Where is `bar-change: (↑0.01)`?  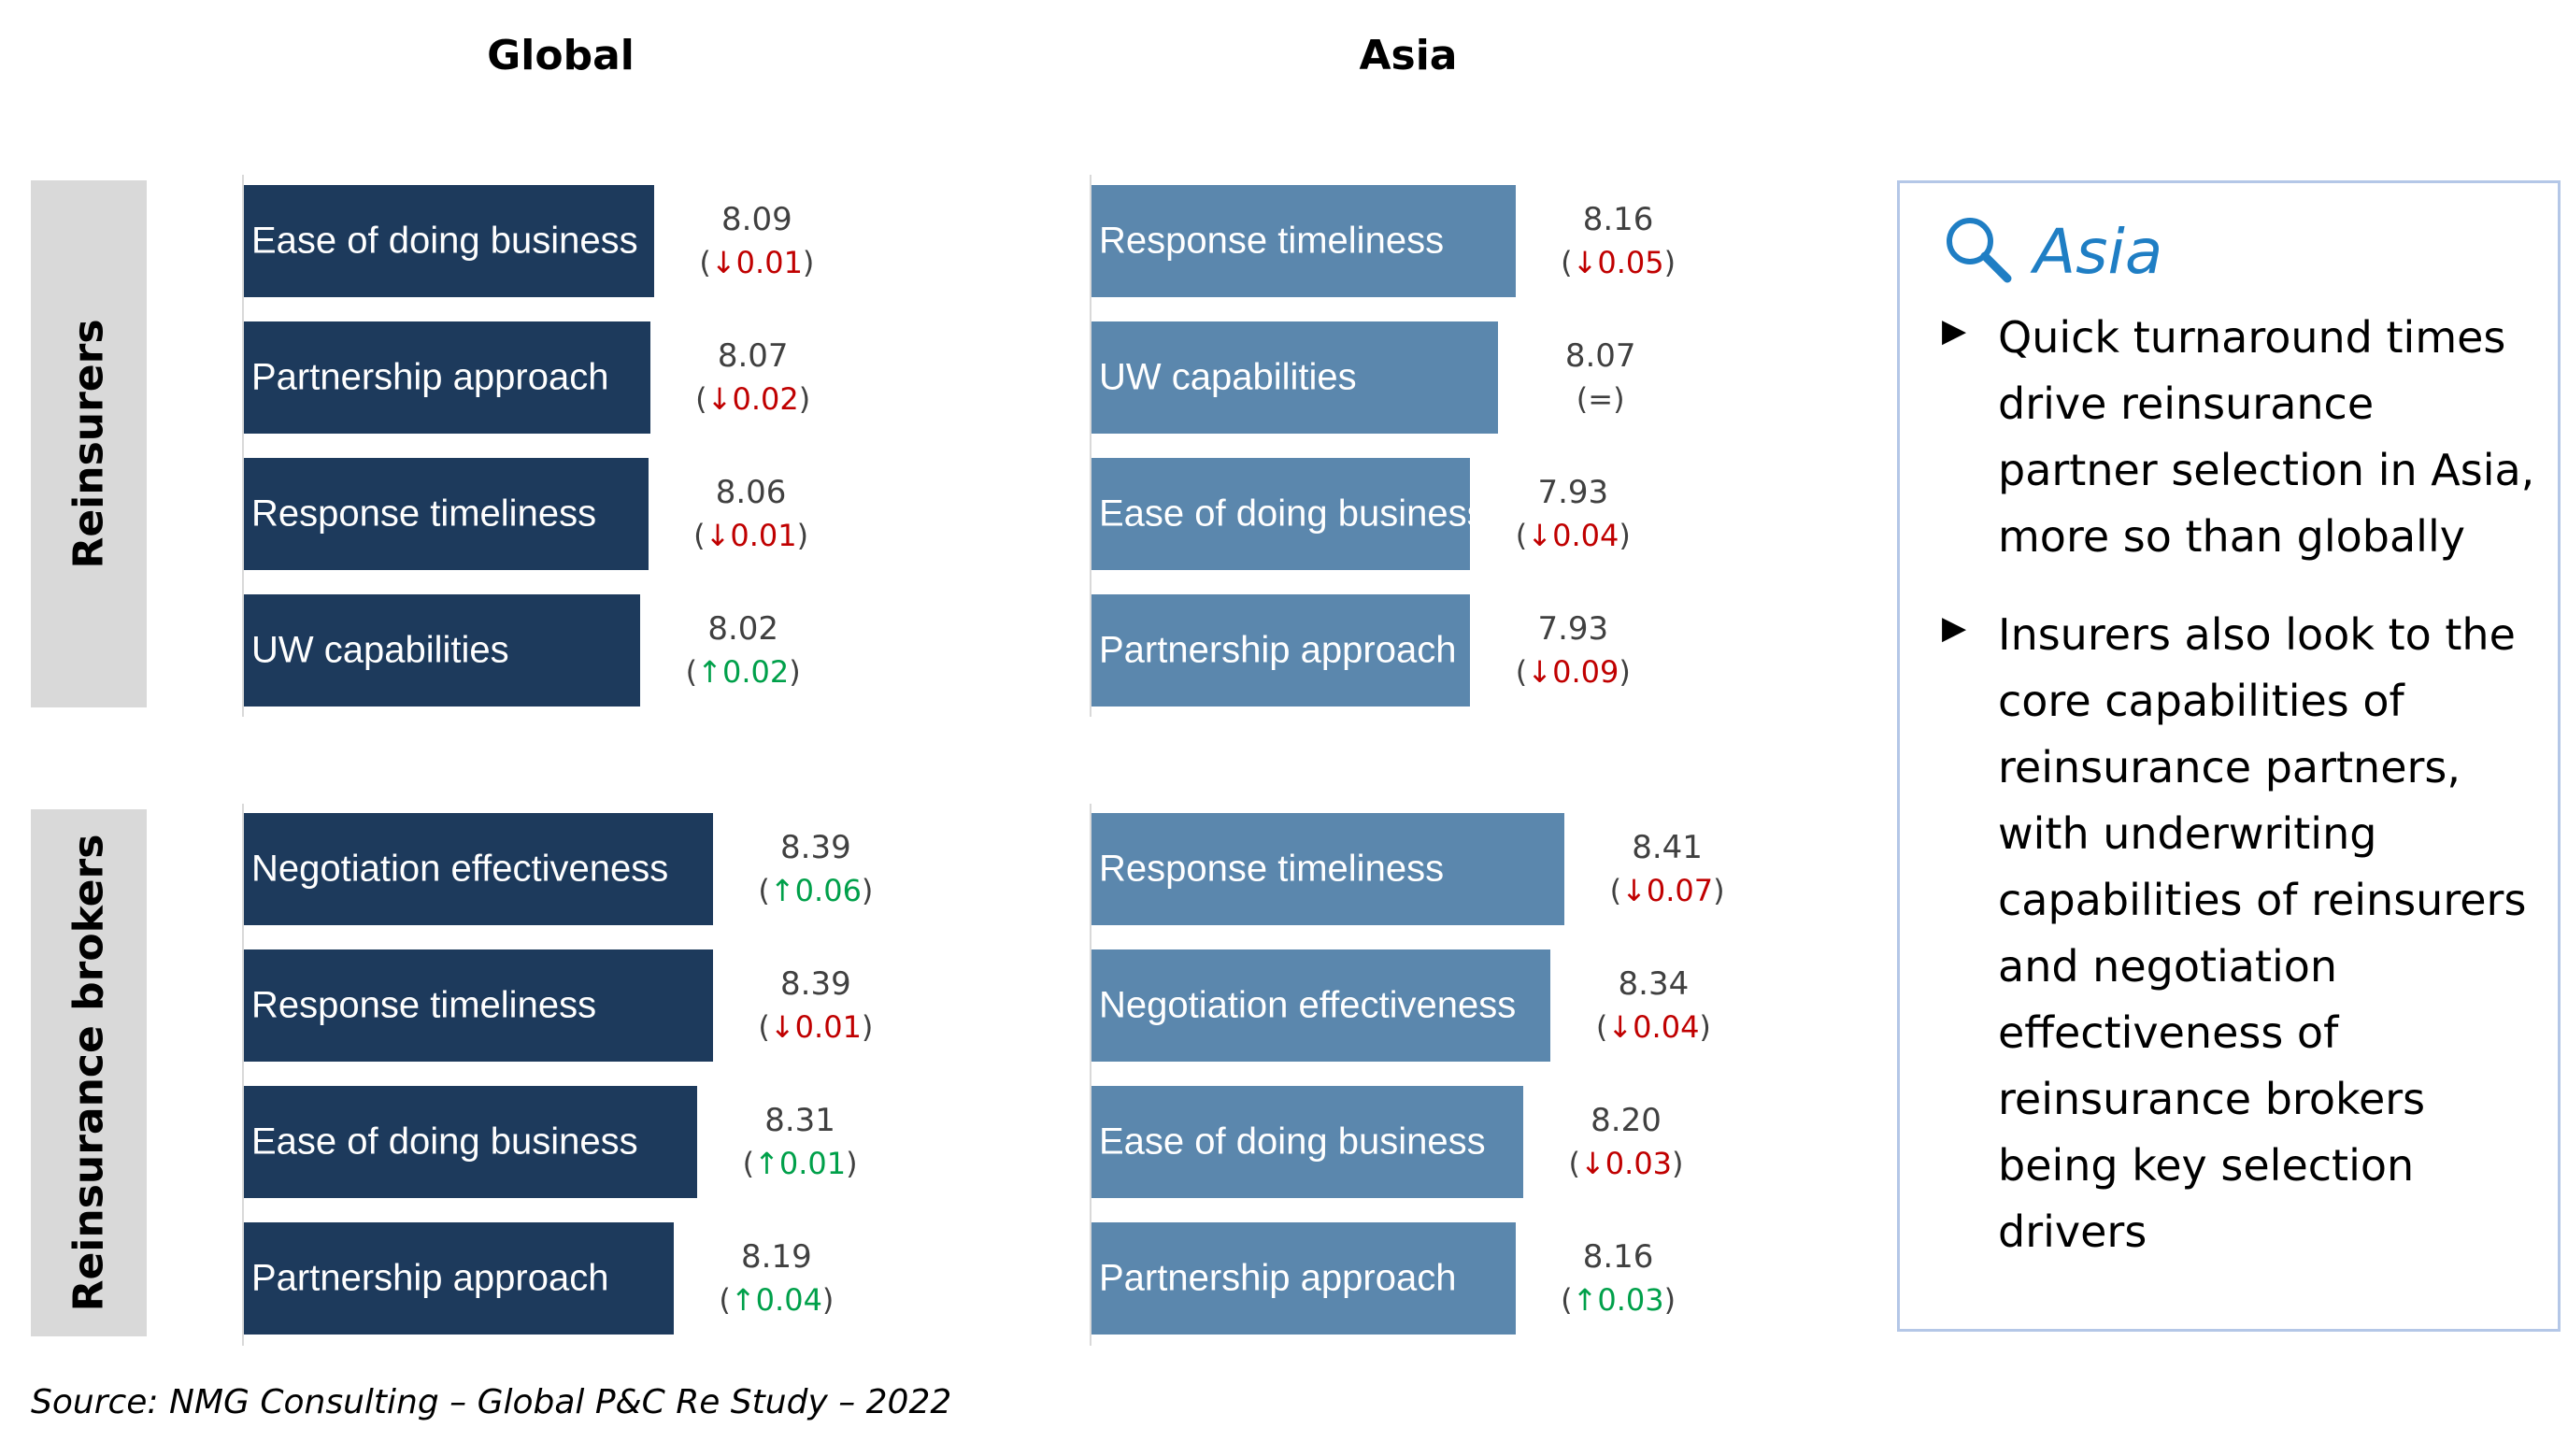
bar-change: (↑0.01) is located at coordinates (800, 1163).